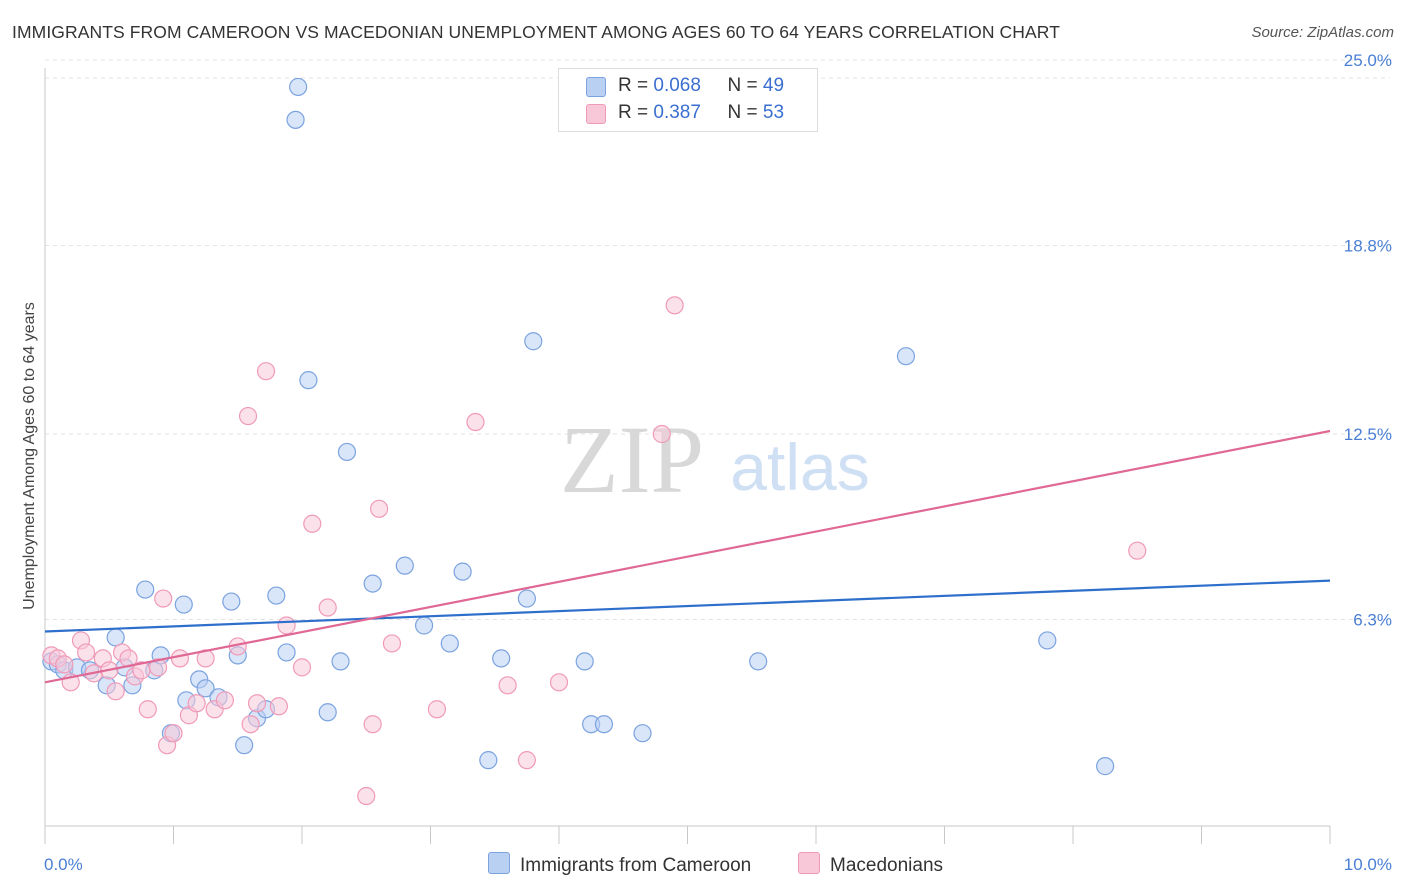 This screenshot has height=892, width=1406. Describe the element at coordinates (677, 112) in the screenshot. I see `legend-r-value: 0.387` at that location.